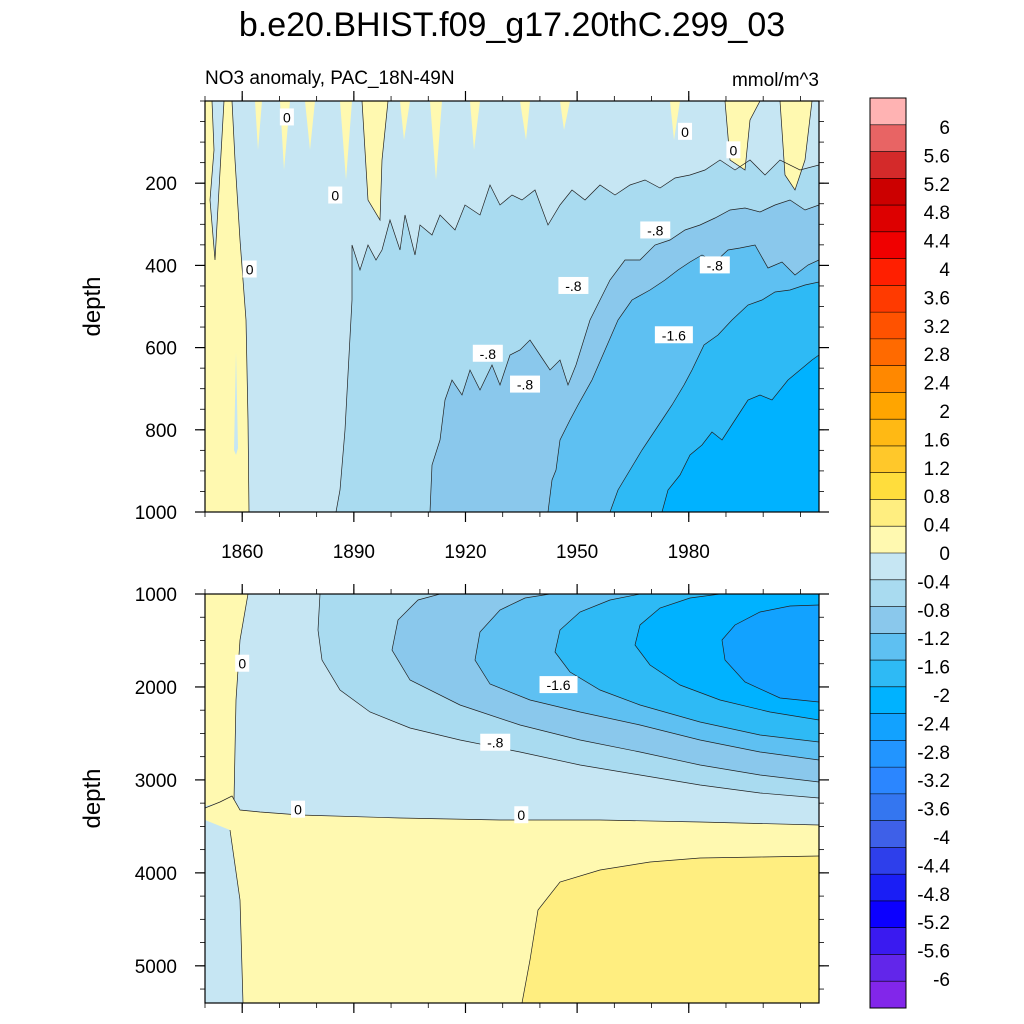 The height and width of the screenshot is (1024, 1024). What do you see at coordinates (933, 810) in the screenshot?
I see `colorbar-label: -3.6` at bounding box center [933, 810].